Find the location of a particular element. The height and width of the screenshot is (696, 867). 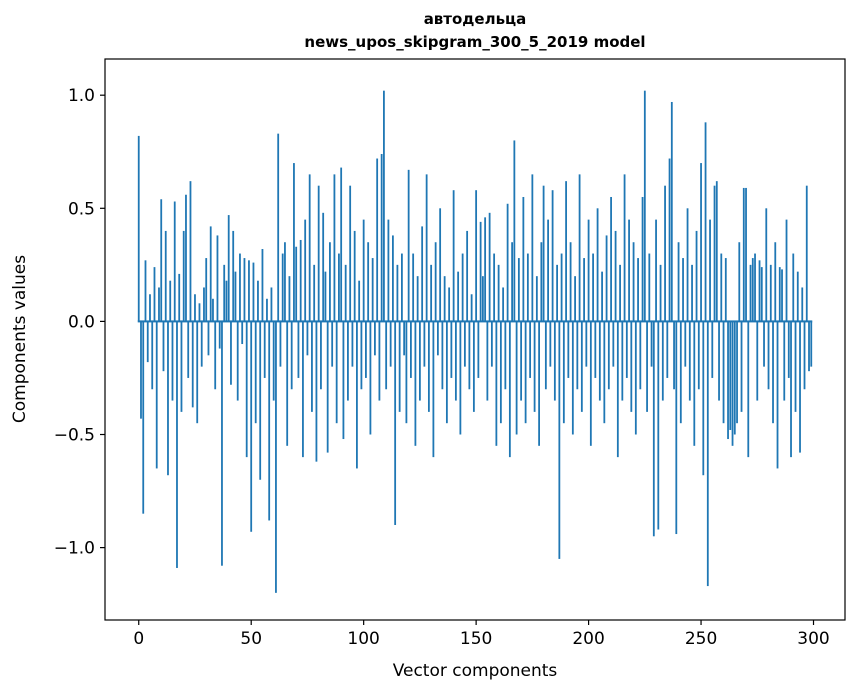

svg-text: 200 is located at coordinates (588, 639).